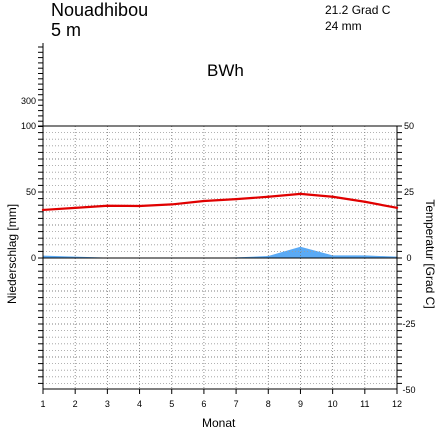  I want to click on right-axis-tick-label: -25, so click(408, 324).